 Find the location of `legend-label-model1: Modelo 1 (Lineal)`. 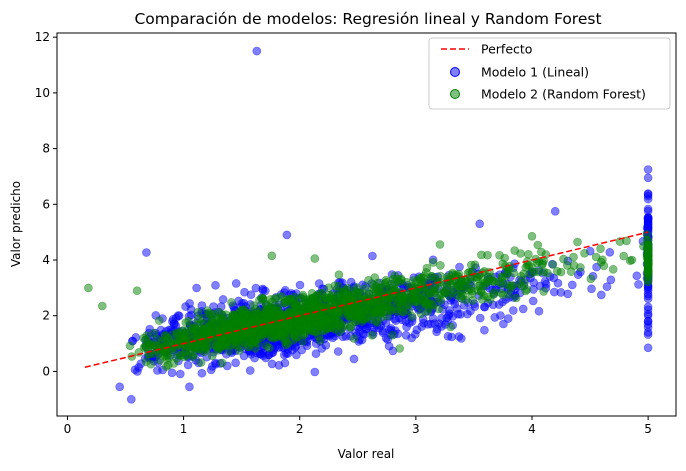

legend-label-model1: Modelo 1 (Lineal) is located at coordinates (535, 72).